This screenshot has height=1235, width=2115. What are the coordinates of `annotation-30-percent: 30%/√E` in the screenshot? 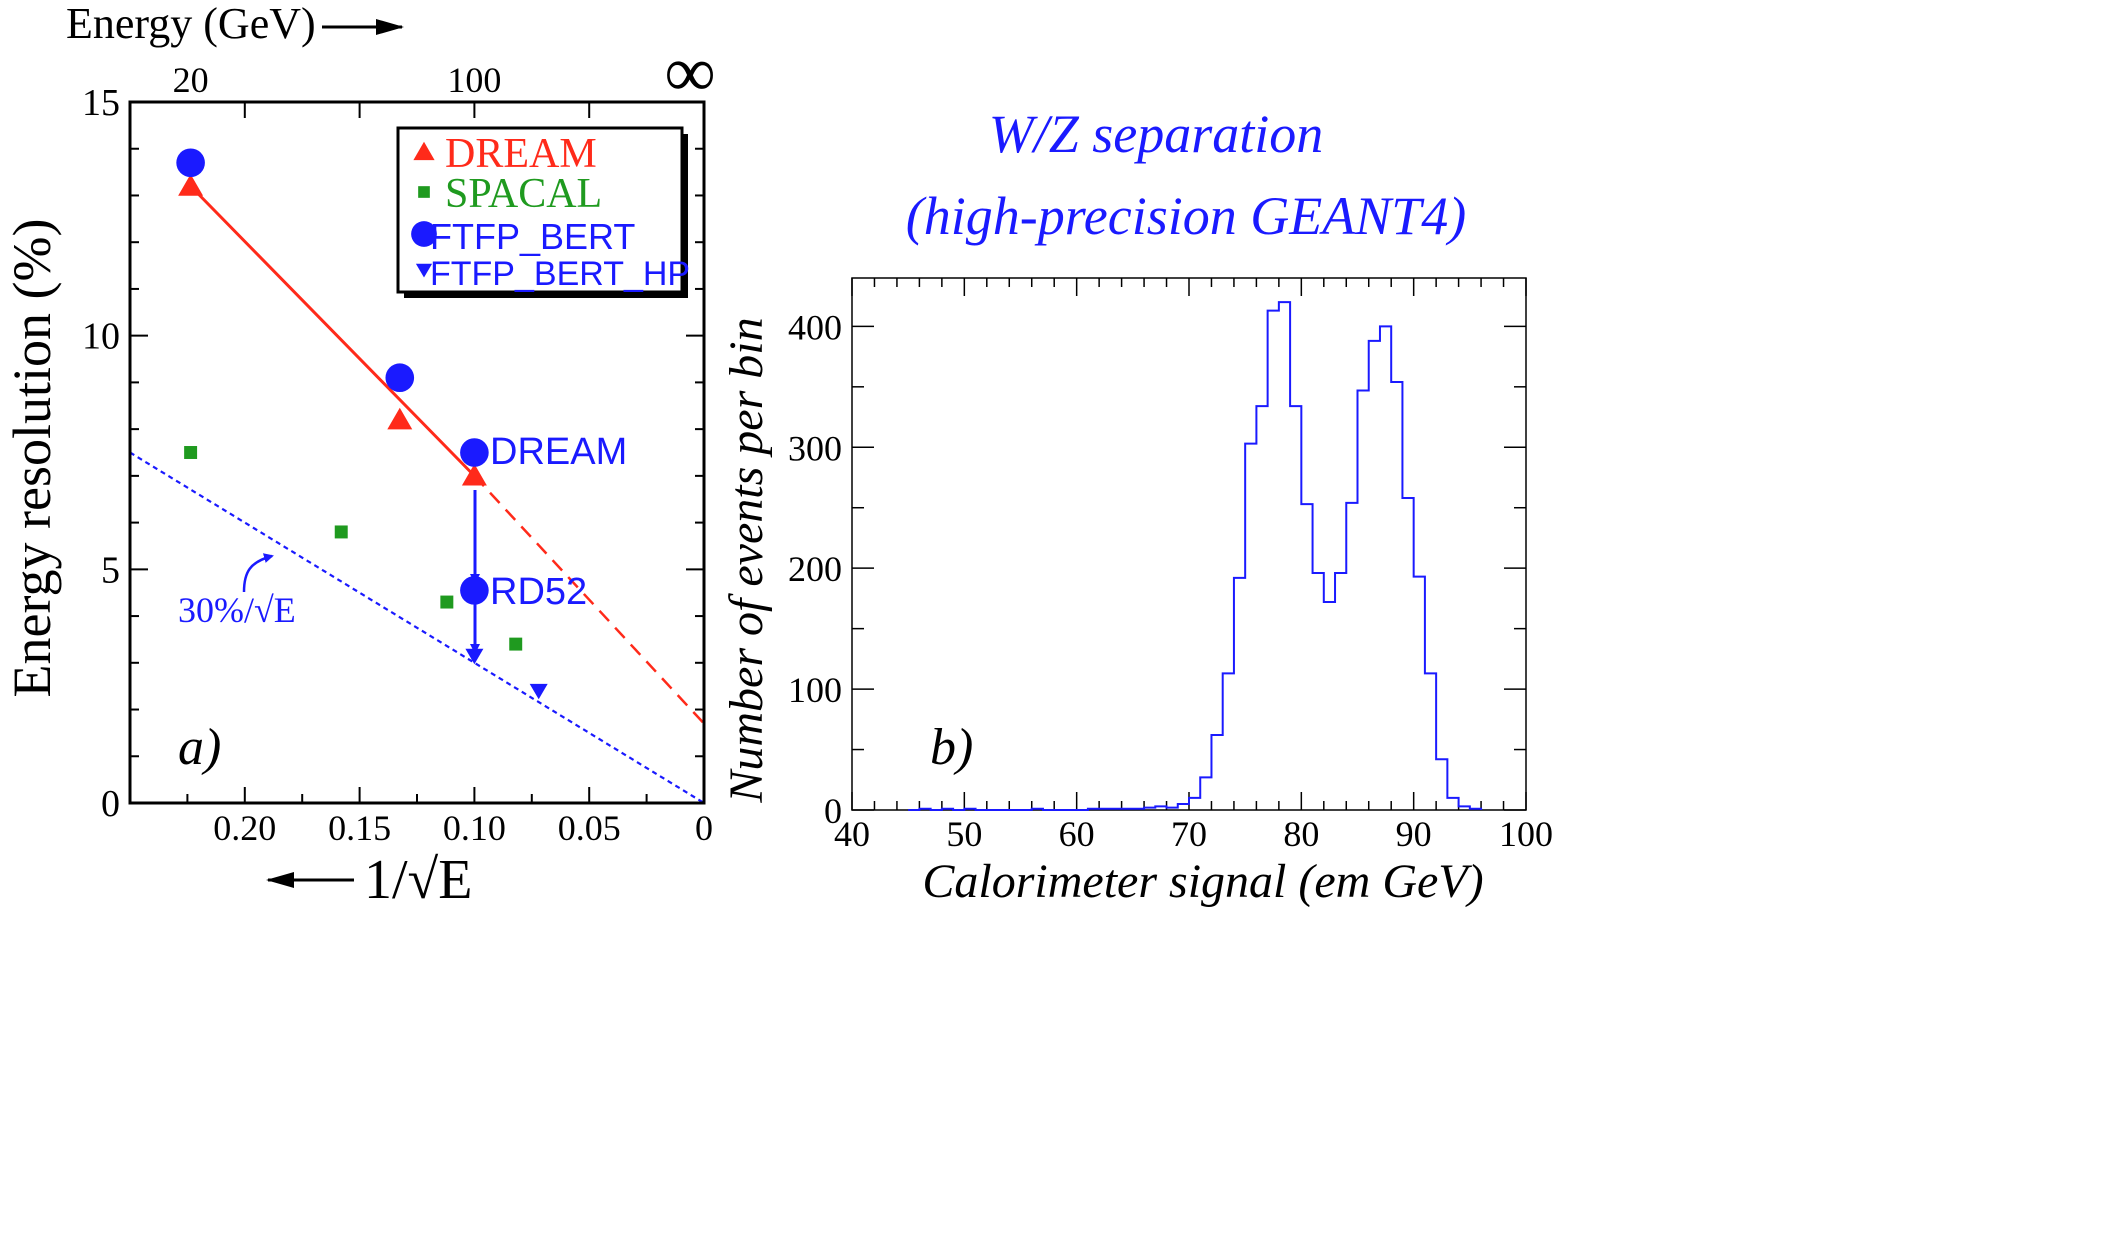 It's located at (237, 610).